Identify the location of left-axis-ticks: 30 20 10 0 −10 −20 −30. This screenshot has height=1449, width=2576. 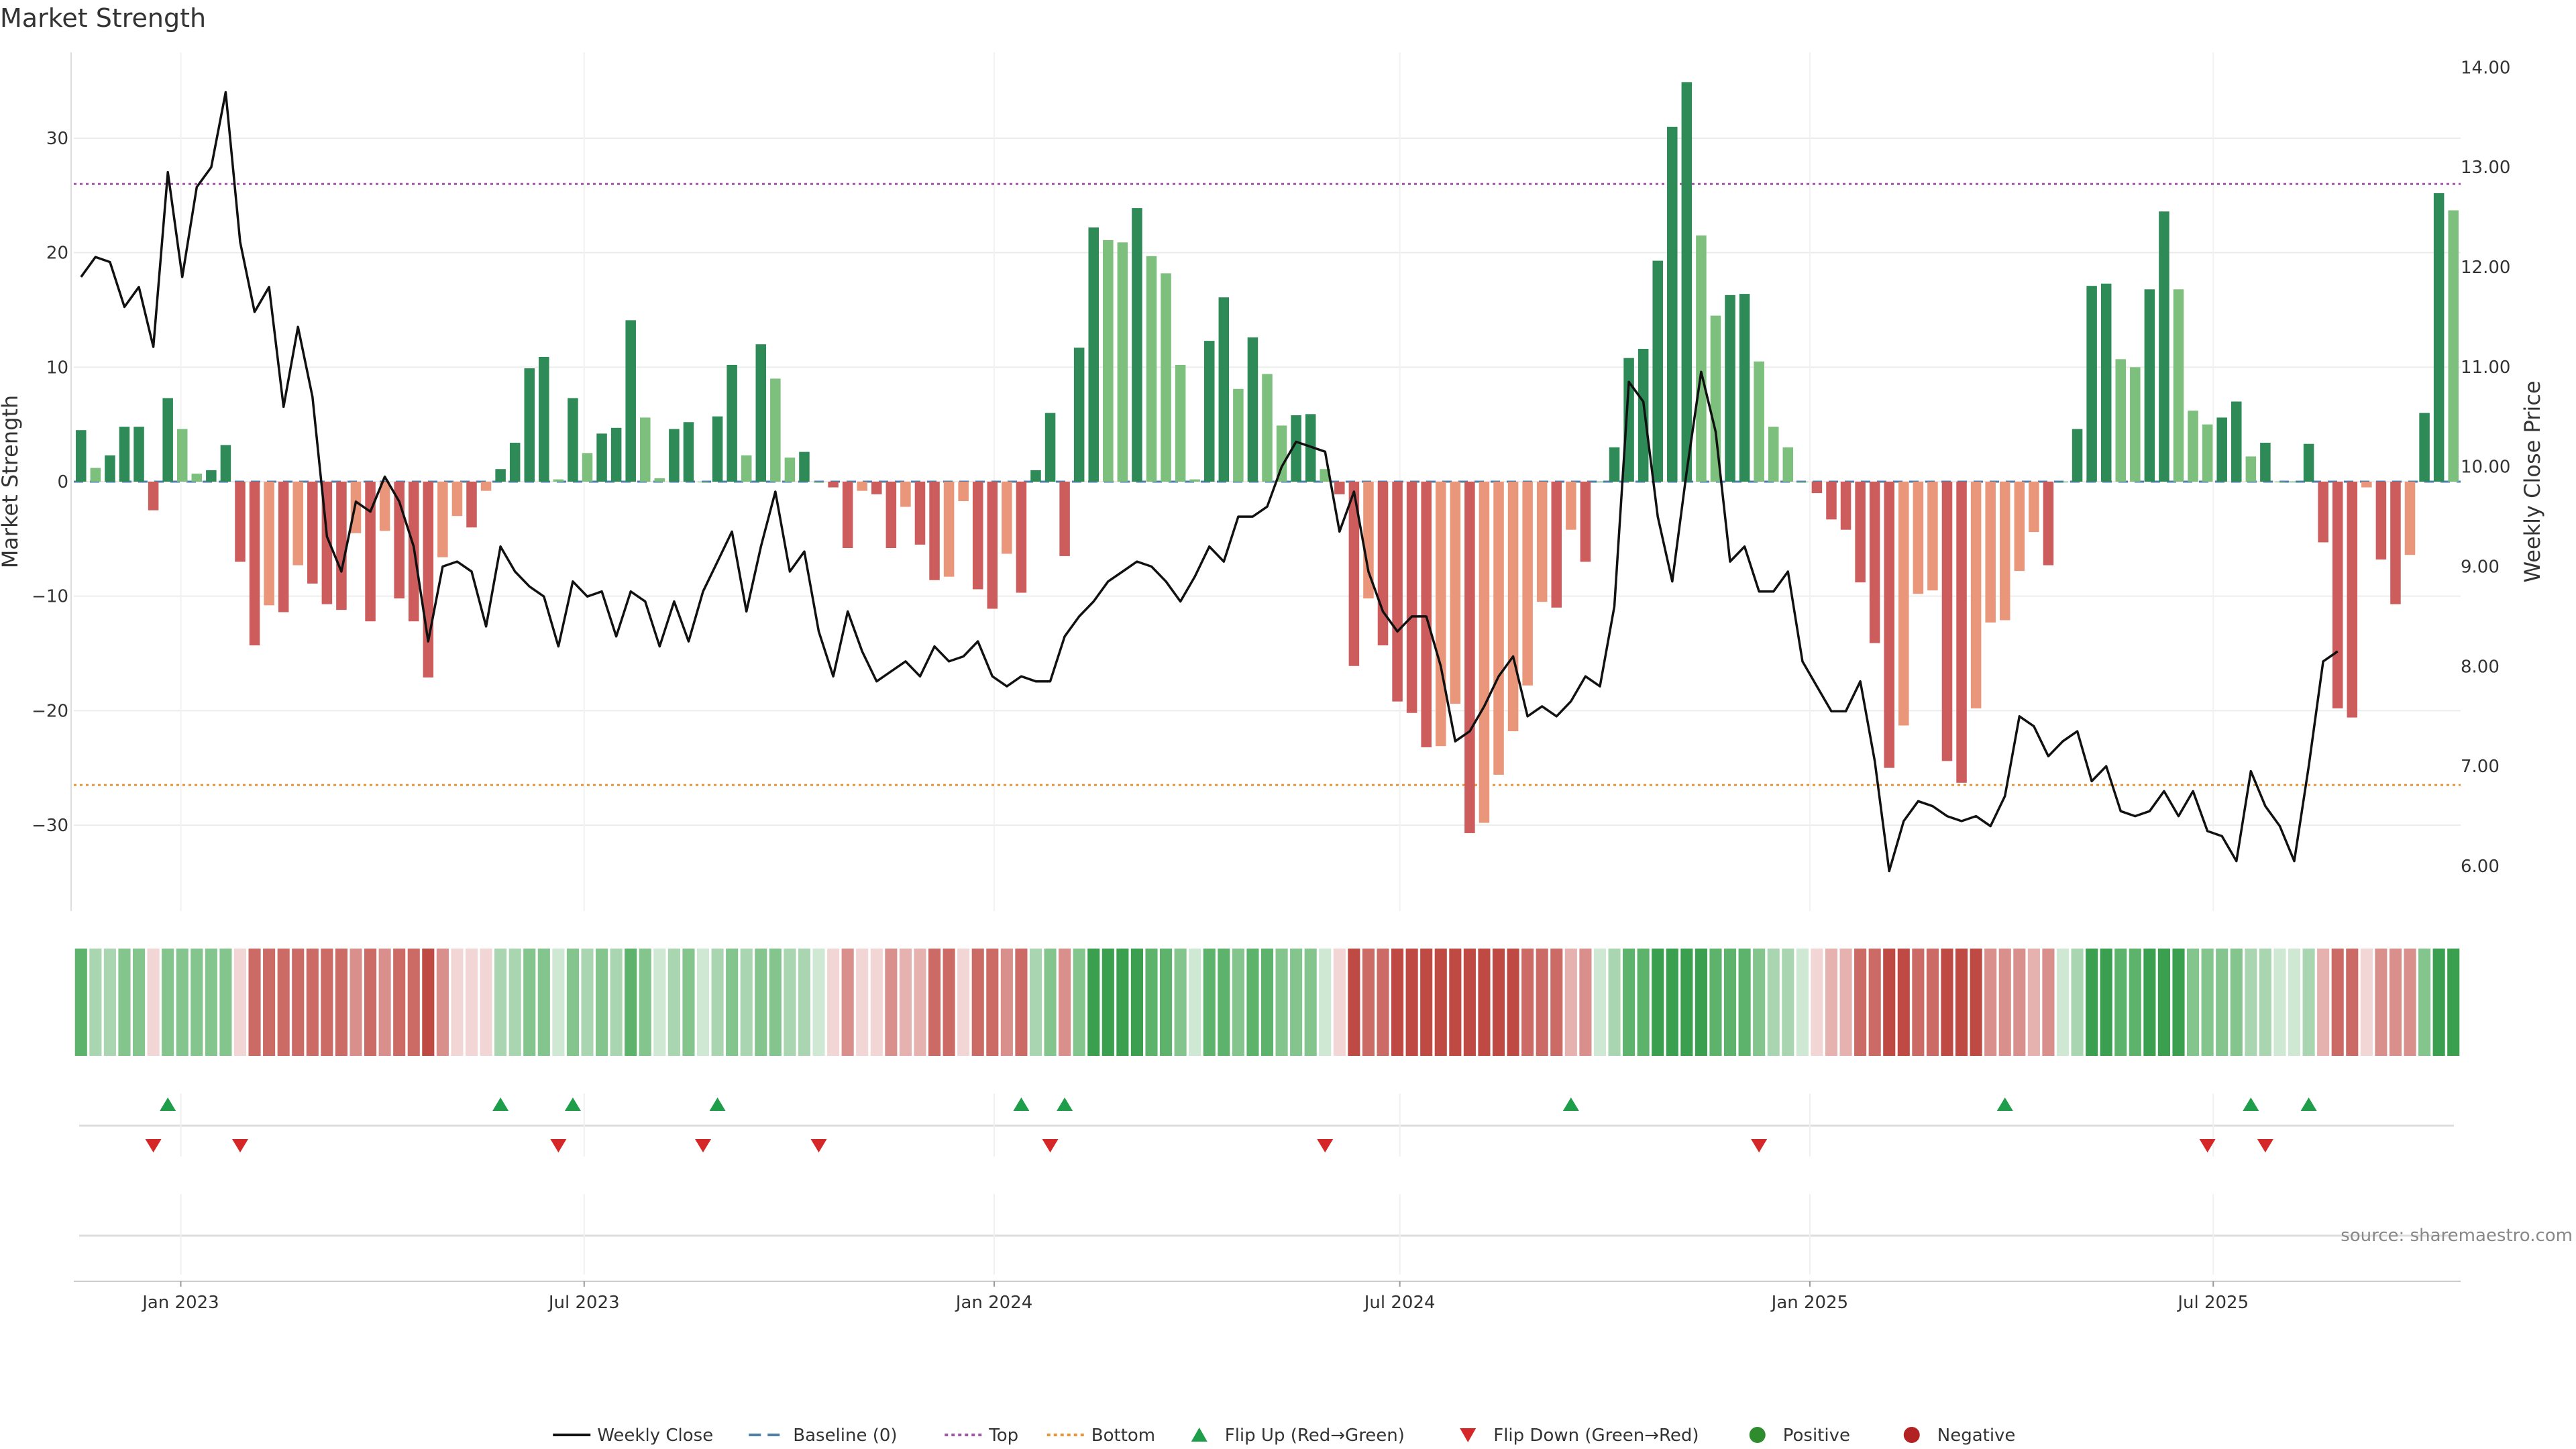
(50, 482).